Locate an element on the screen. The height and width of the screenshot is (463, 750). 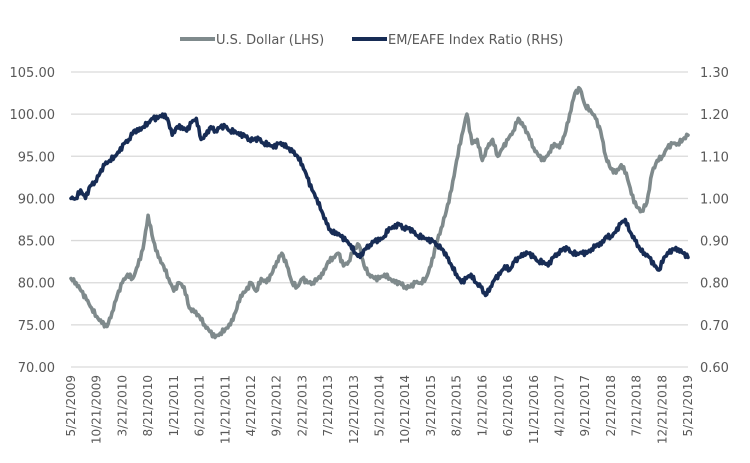
y-right-tick-label: 0.70 is located at coordinates (714, 326).